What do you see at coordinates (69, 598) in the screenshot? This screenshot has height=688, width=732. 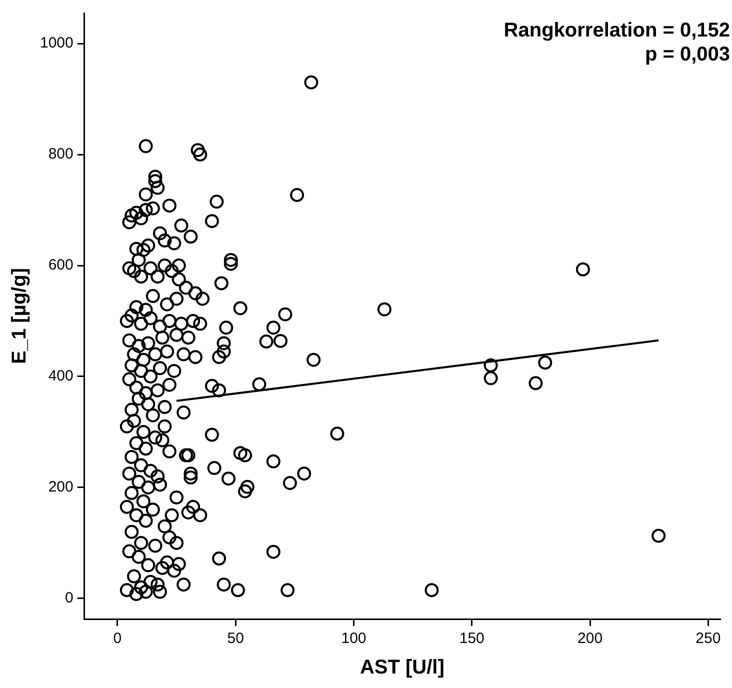 I see `y-tick-label: 0` at bounding box center [69, 598].